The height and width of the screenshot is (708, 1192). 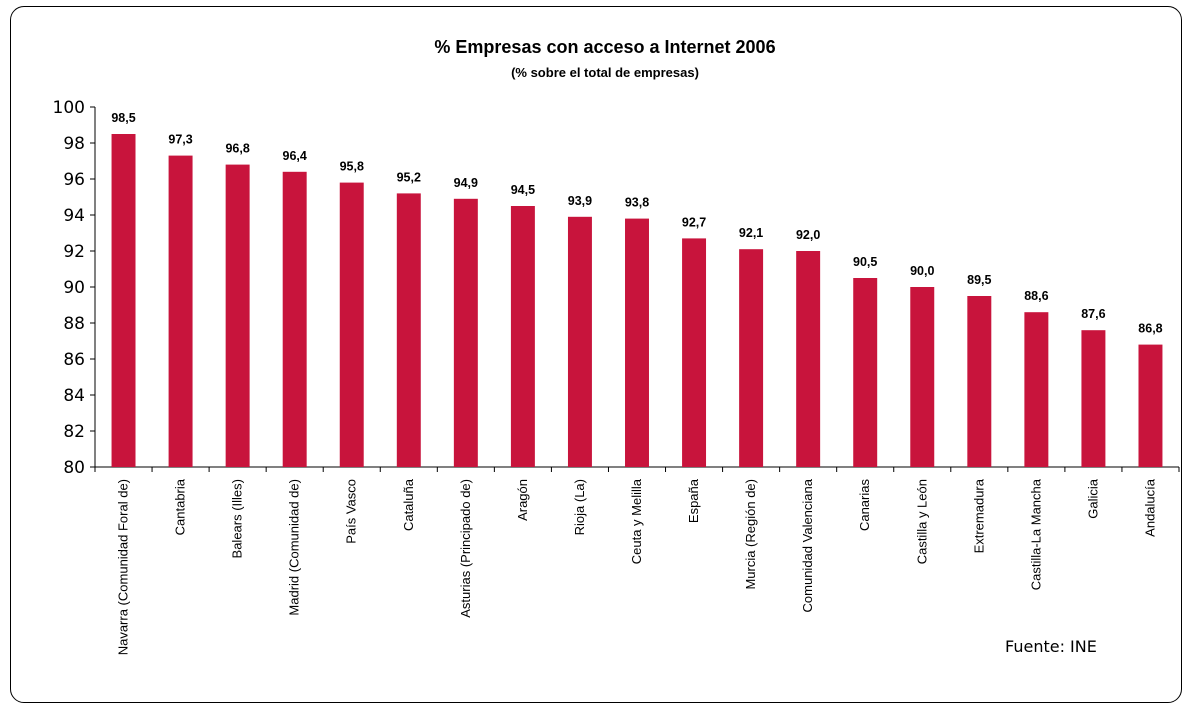 I want to click on chart-title: % Empresas con acceso a Internet 2006, so click(x=604, y=47).